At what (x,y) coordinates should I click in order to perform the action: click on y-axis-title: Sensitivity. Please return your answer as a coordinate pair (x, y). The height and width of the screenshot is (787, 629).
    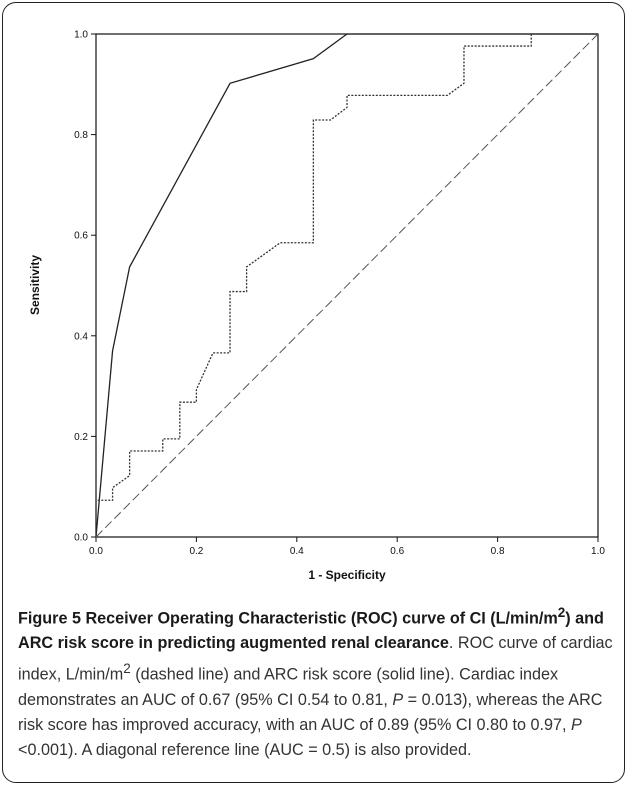
    Looking at the image, I should click on (35, 285).